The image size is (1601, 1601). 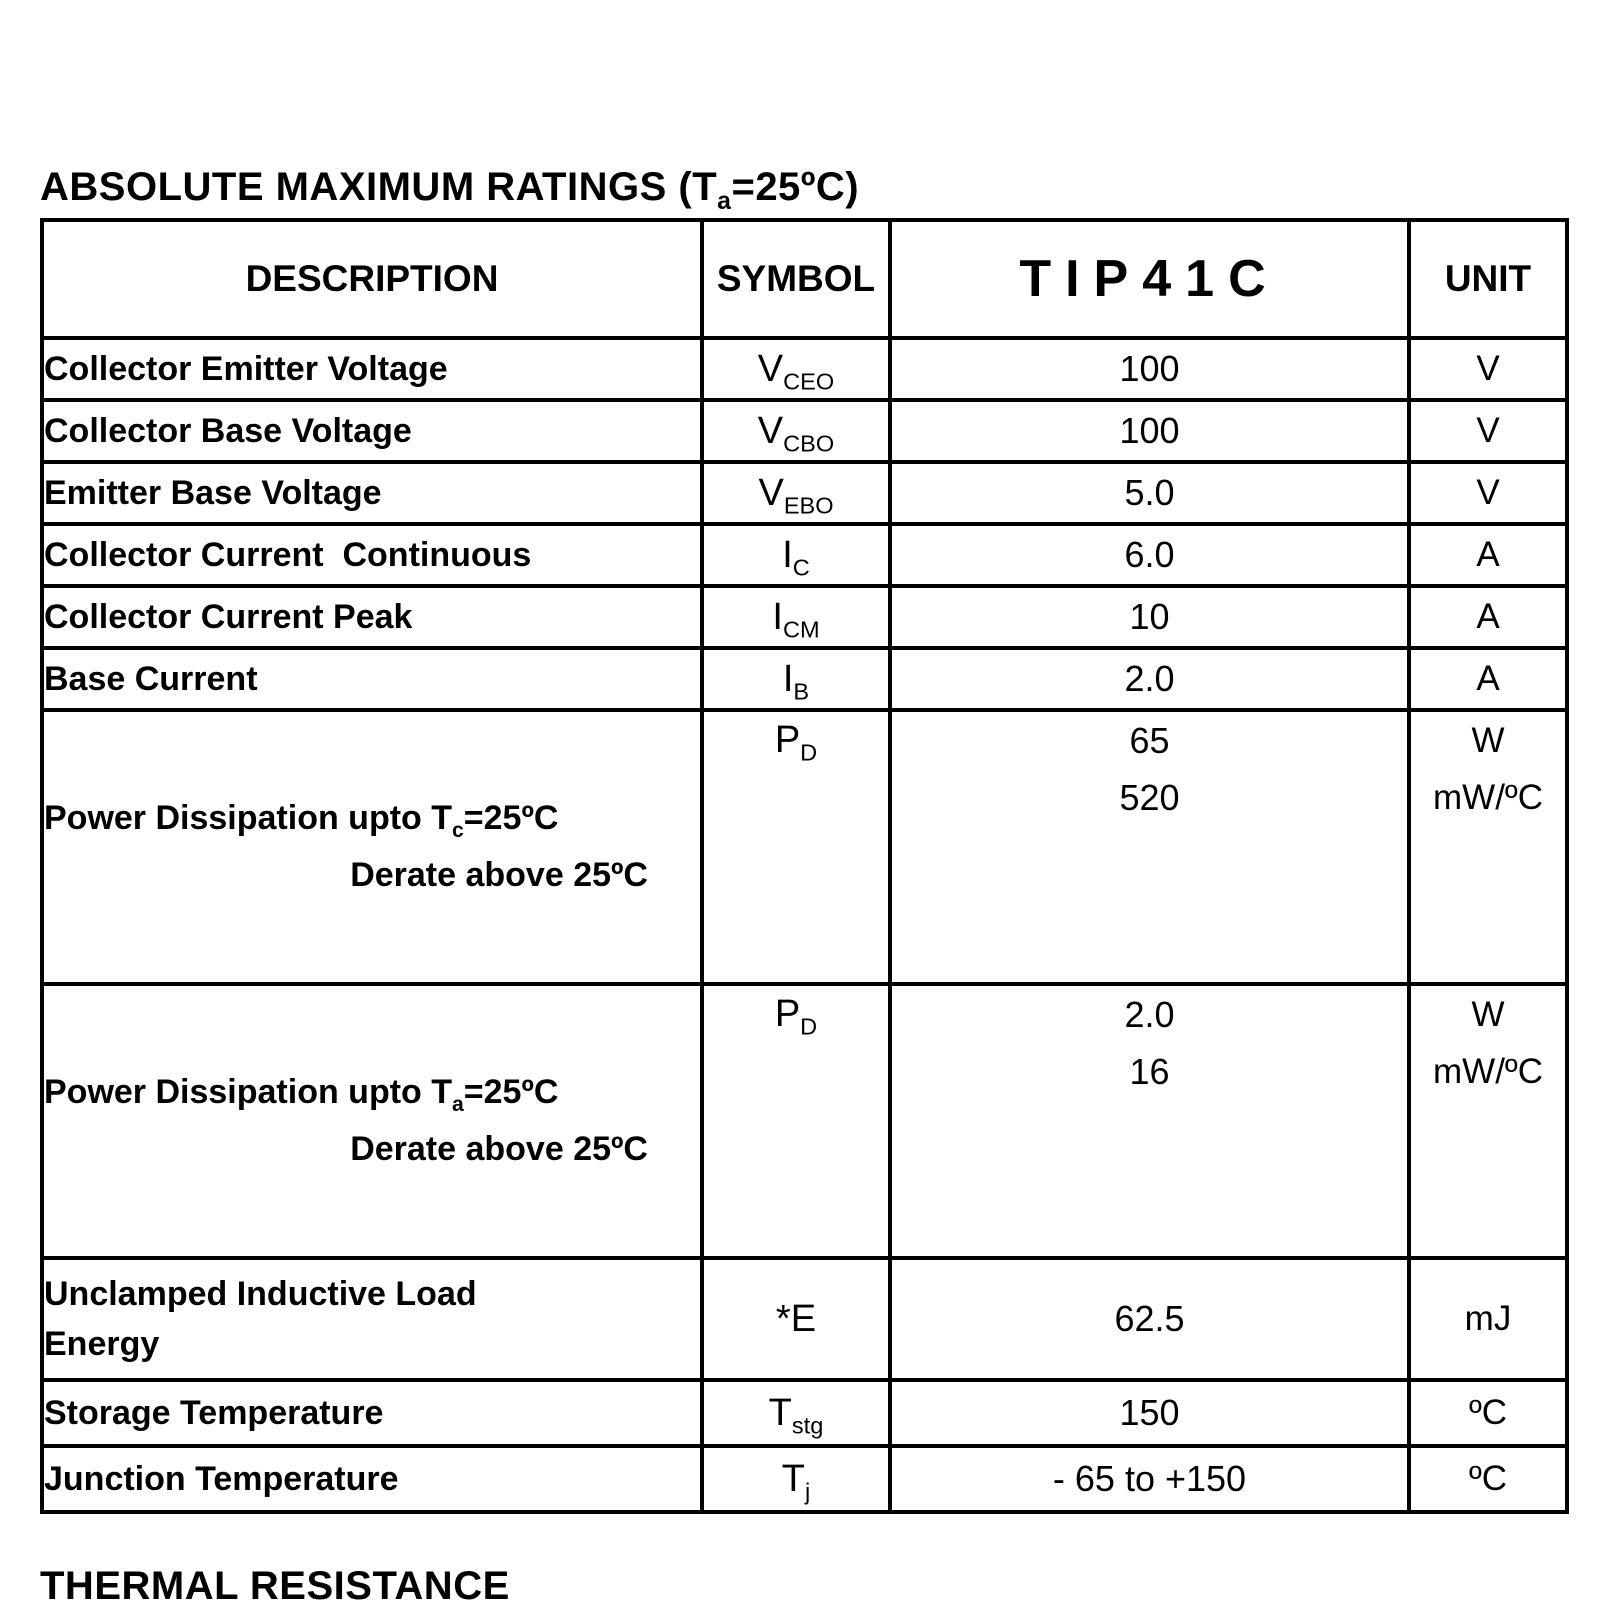 What do you see at coordinates (1149, 847) in the screenshot?
I see `row-value: 65 520` at bounding box center [1149, 847].